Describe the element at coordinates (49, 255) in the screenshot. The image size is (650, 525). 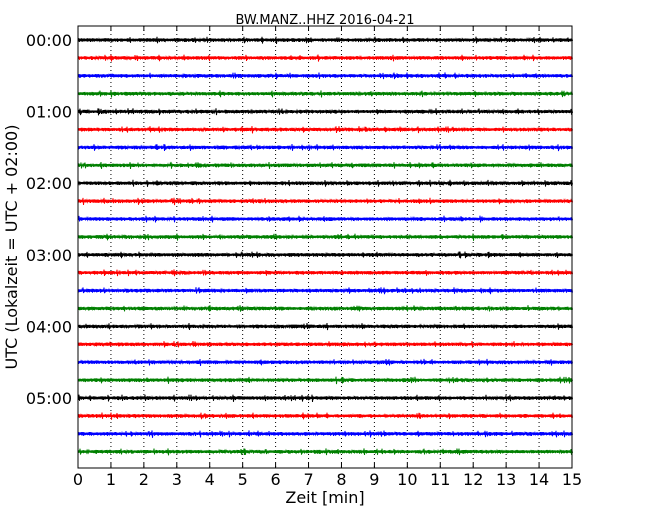
I see `y-tick-label: 03:00` at that location.